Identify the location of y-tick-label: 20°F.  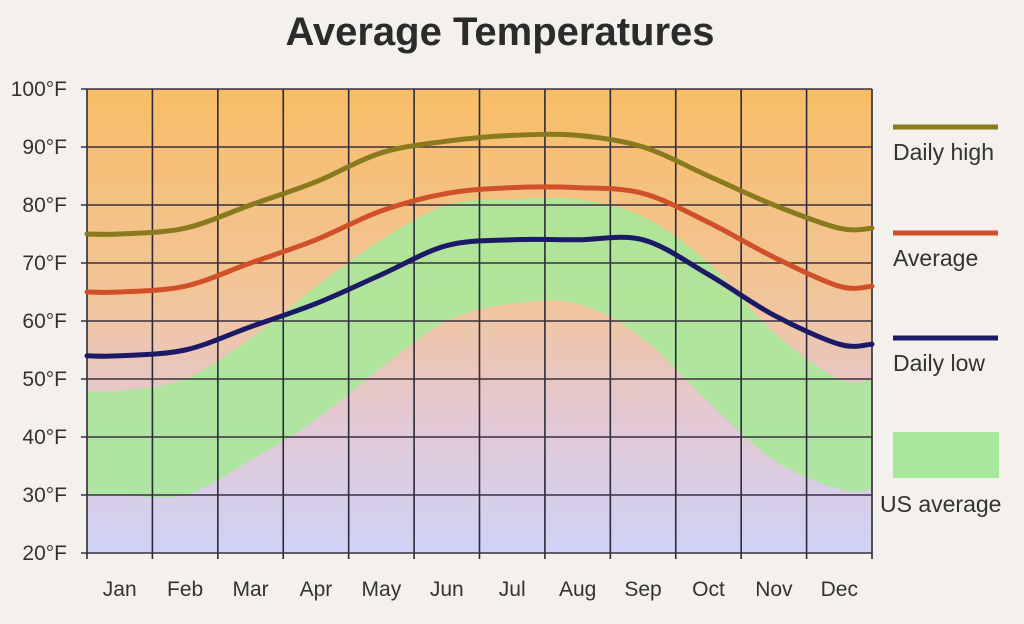
(44, 553).